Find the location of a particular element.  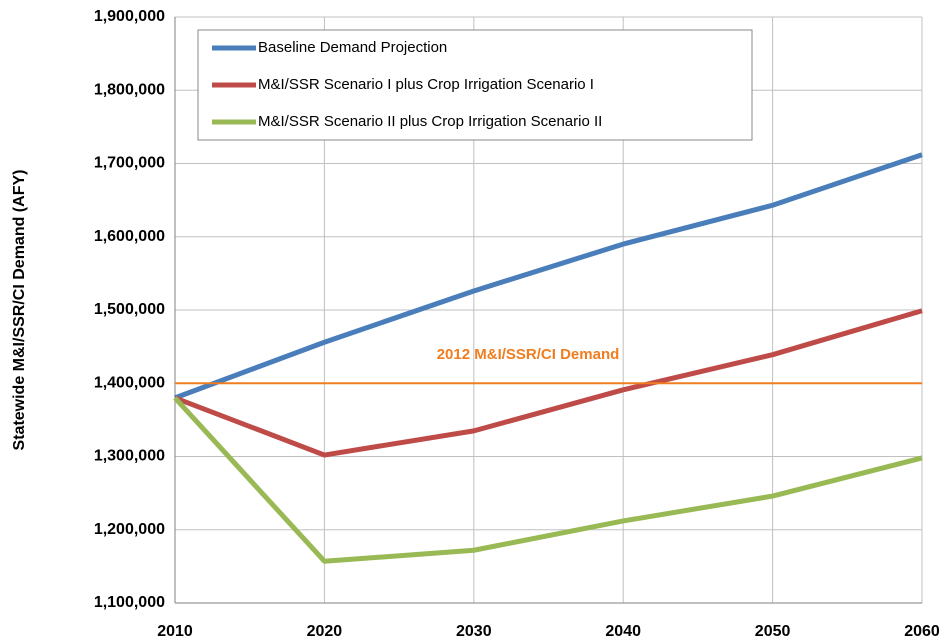

x-tick-label: 2050 is located at coordinates (773, 631).